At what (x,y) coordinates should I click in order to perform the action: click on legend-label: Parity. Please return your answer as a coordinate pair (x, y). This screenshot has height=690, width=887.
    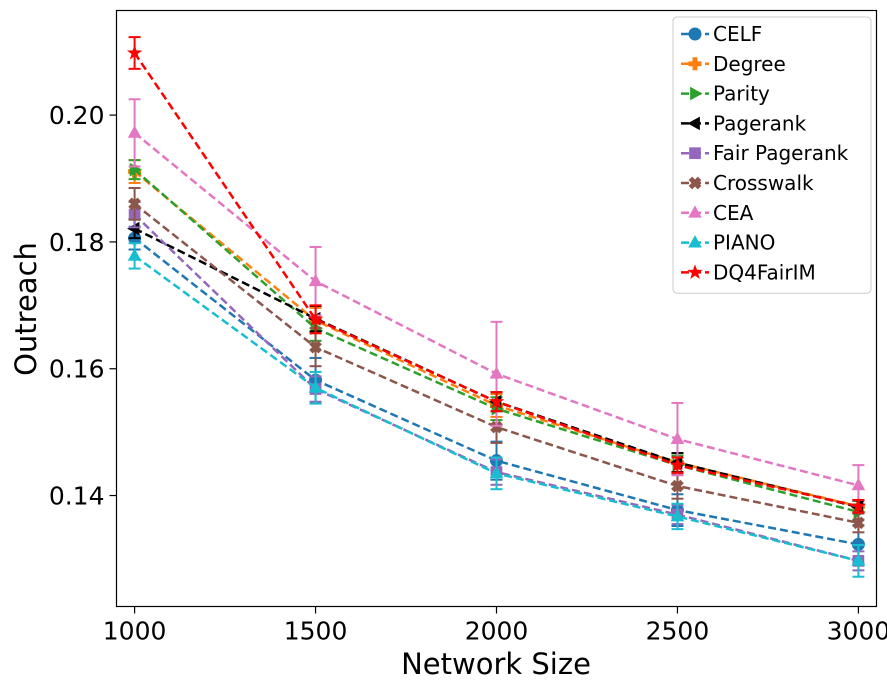
    Looking at the image, I should click on (741, 94).